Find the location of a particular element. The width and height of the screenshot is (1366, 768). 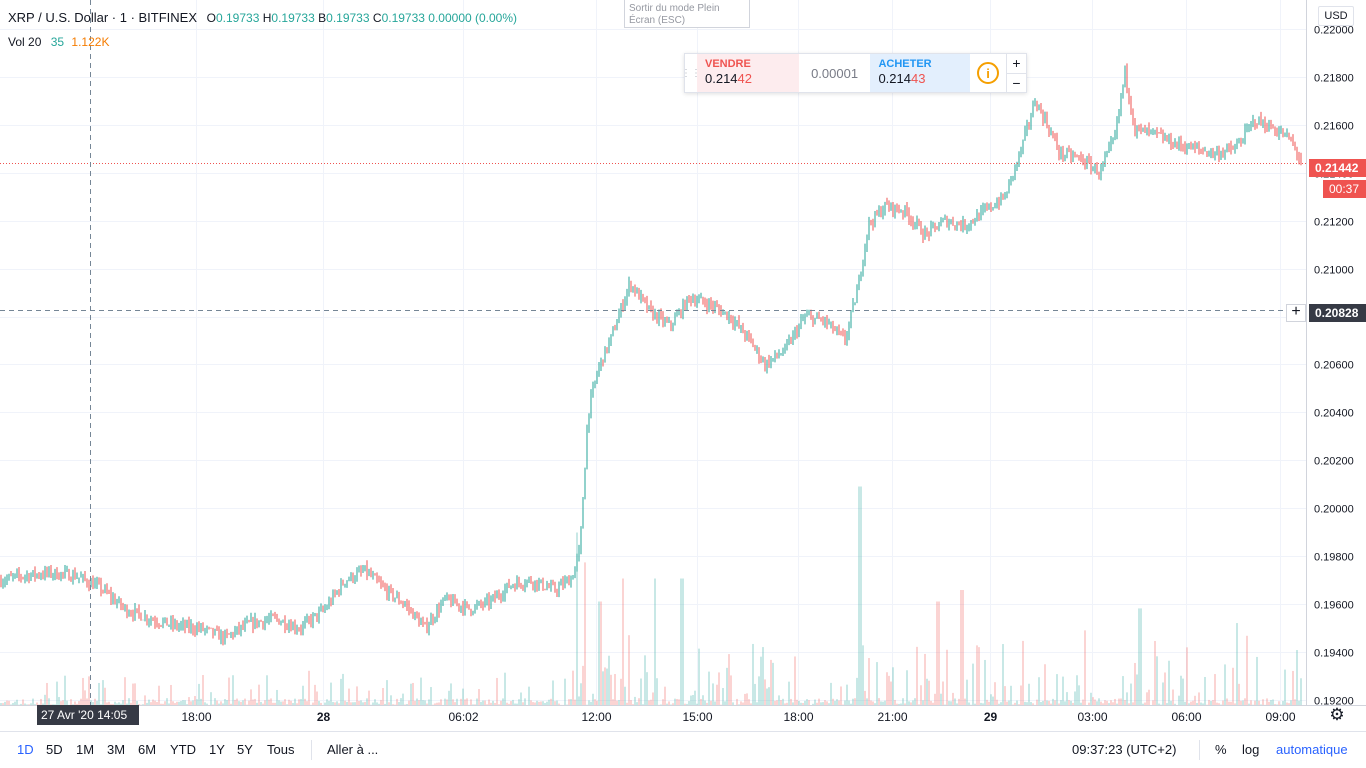

range-5d: 5D is located at coordinates (54, 749).